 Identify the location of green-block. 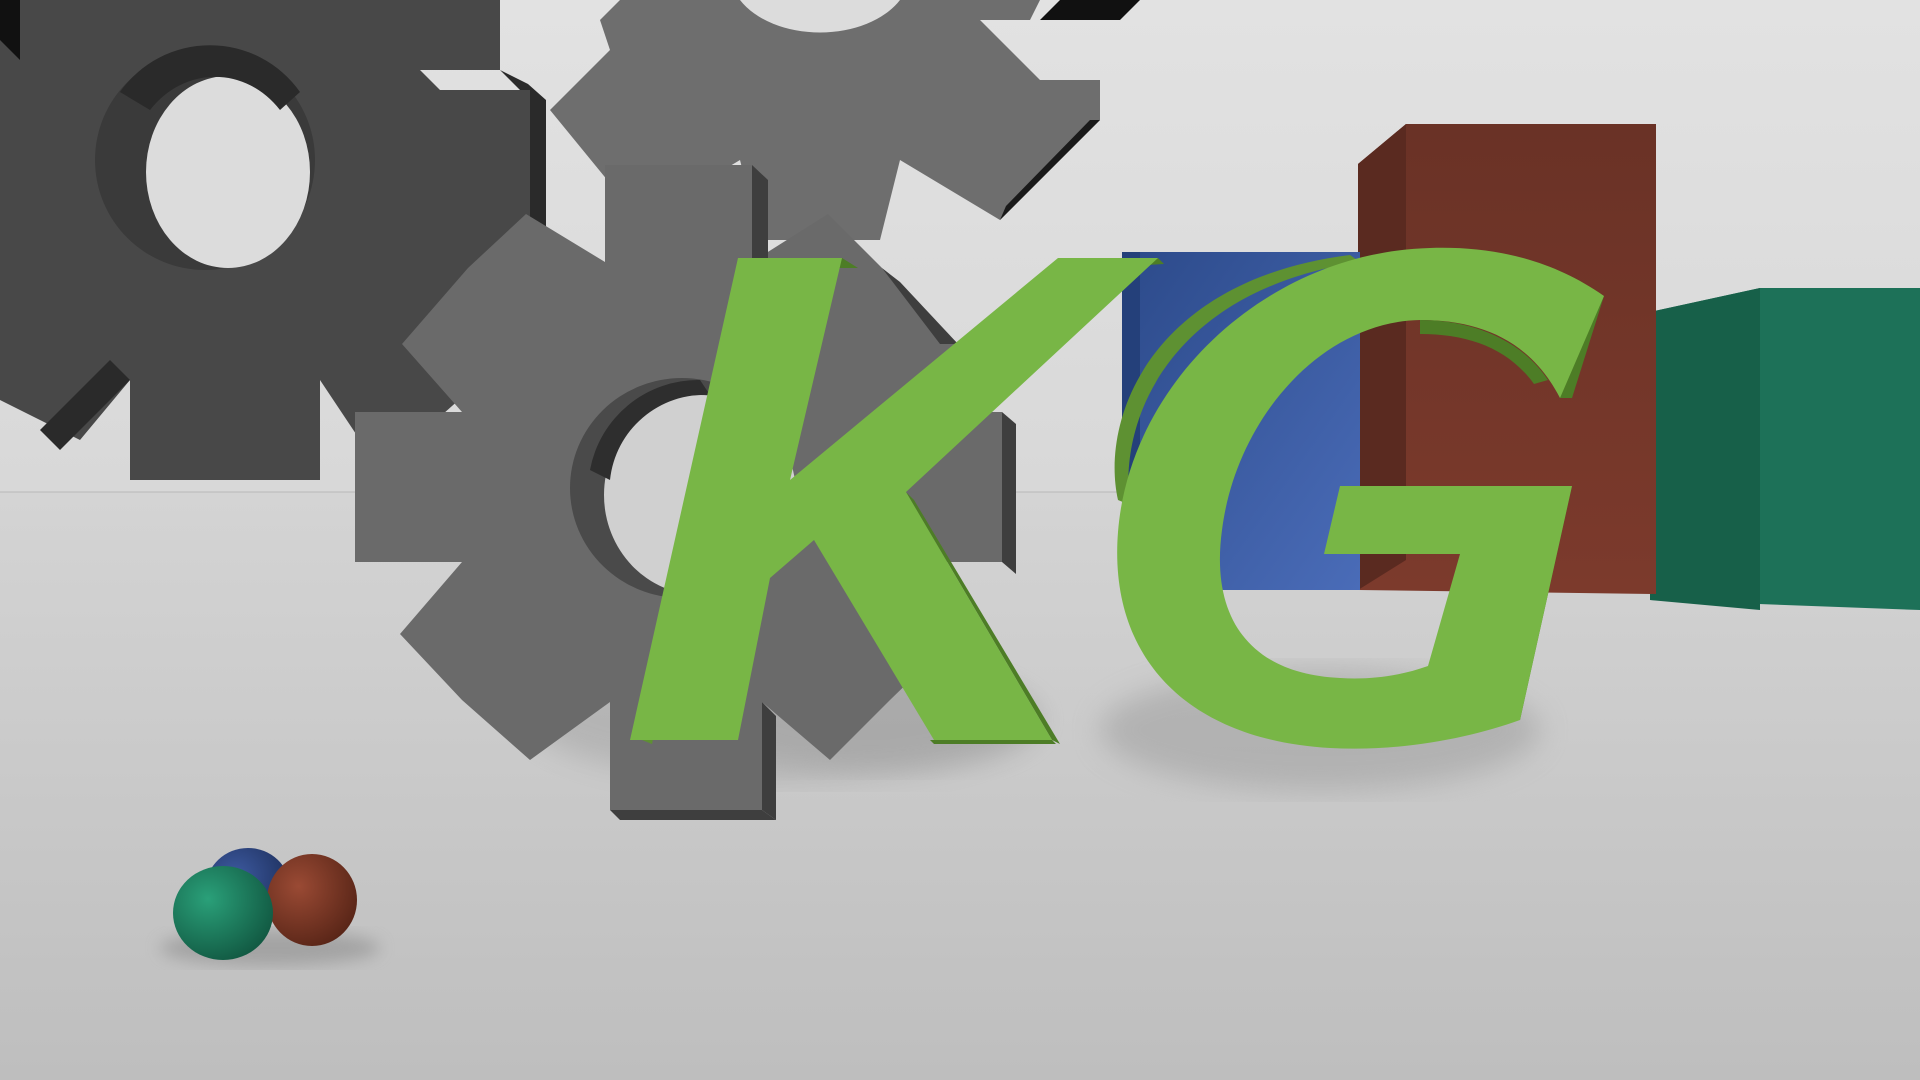
(1785, 449).